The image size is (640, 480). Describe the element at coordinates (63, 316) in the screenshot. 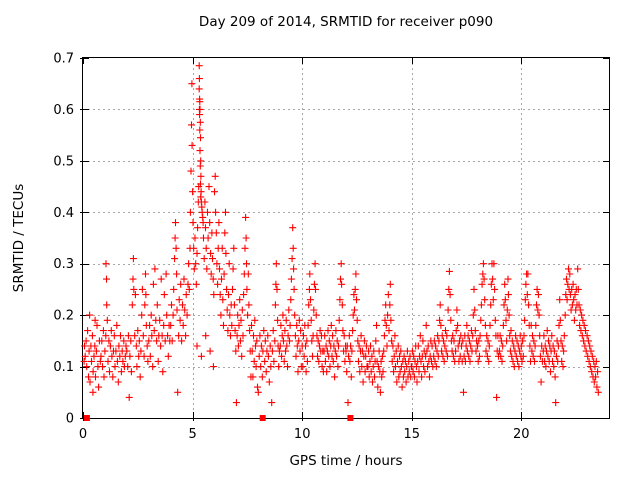

I see `y-tick-label: 0.2` at that location.